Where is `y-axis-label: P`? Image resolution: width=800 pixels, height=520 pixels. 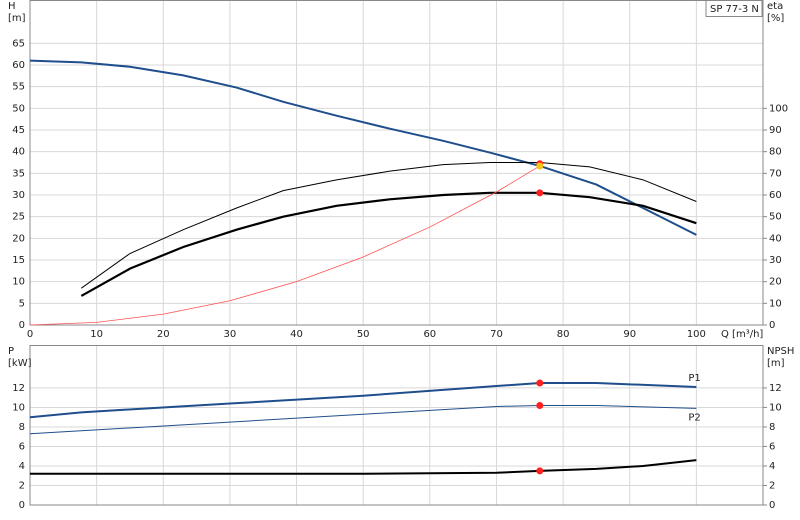
y-axis-label: P is located at coordinates (11, 351).